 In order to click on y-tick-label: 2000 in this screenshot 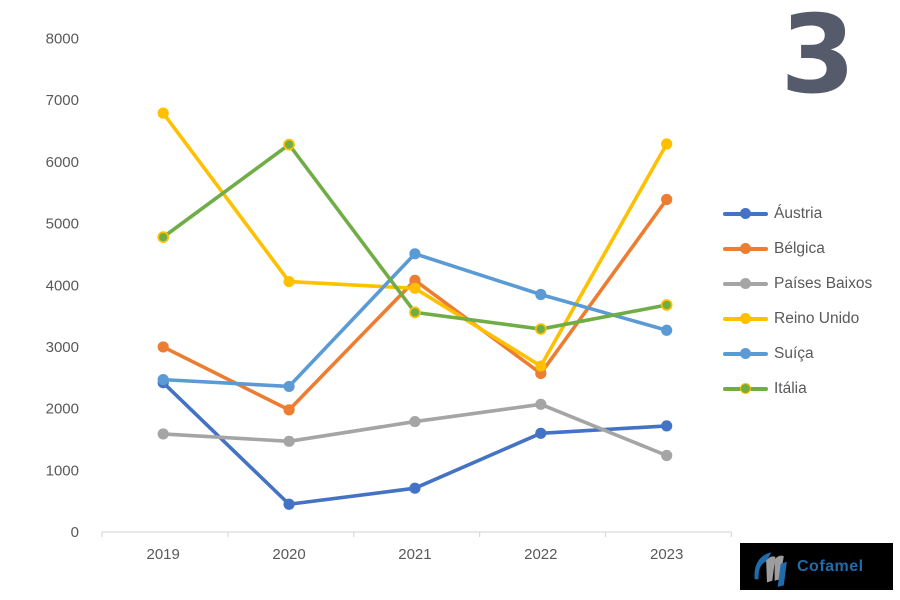, I will do `click(62, 409)`.